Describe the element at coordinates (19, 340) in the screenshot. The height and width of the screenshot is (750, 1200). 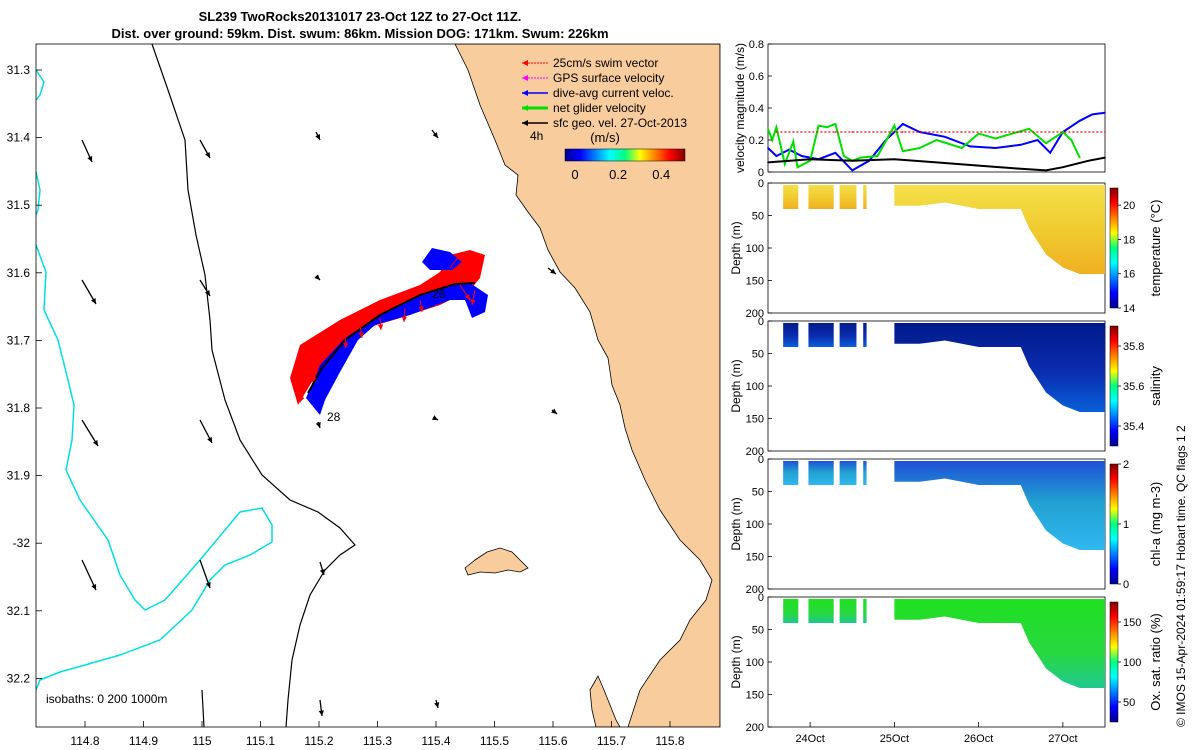
I see `map-y-tick-label: 31.7` at that location.